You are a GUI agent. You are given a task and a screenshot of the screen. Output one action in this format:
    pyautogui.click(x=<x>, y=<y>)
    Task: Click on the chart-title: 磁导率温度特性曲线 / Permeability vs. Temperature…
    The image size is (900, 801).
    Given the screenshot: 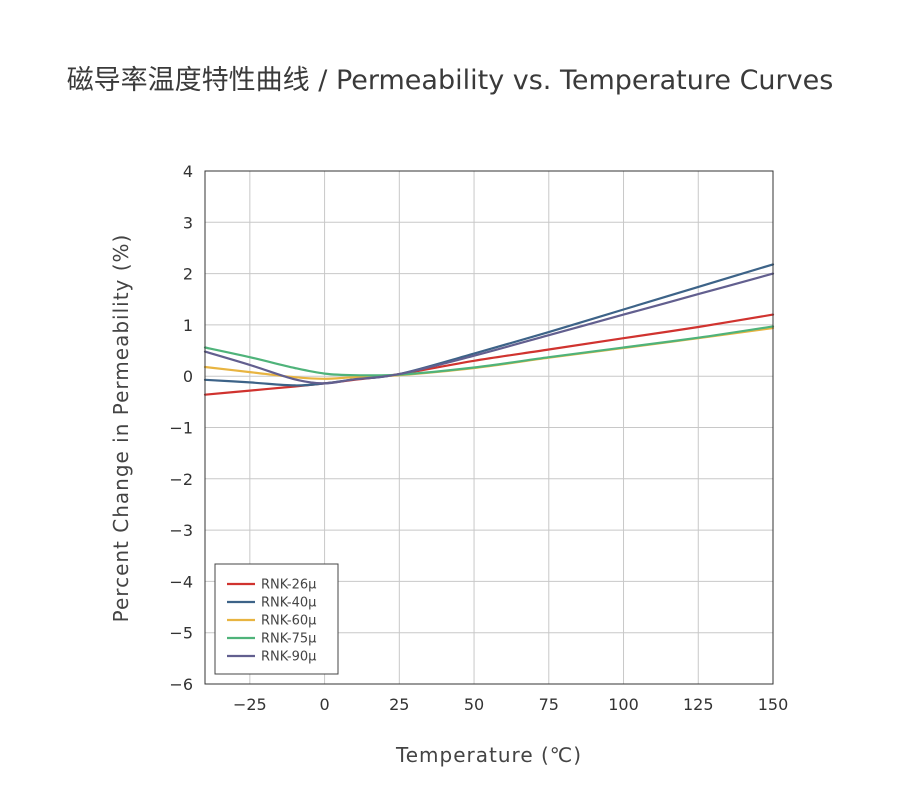 What is the action you would take?
    pyautogui.click(x=450, y=80)
    